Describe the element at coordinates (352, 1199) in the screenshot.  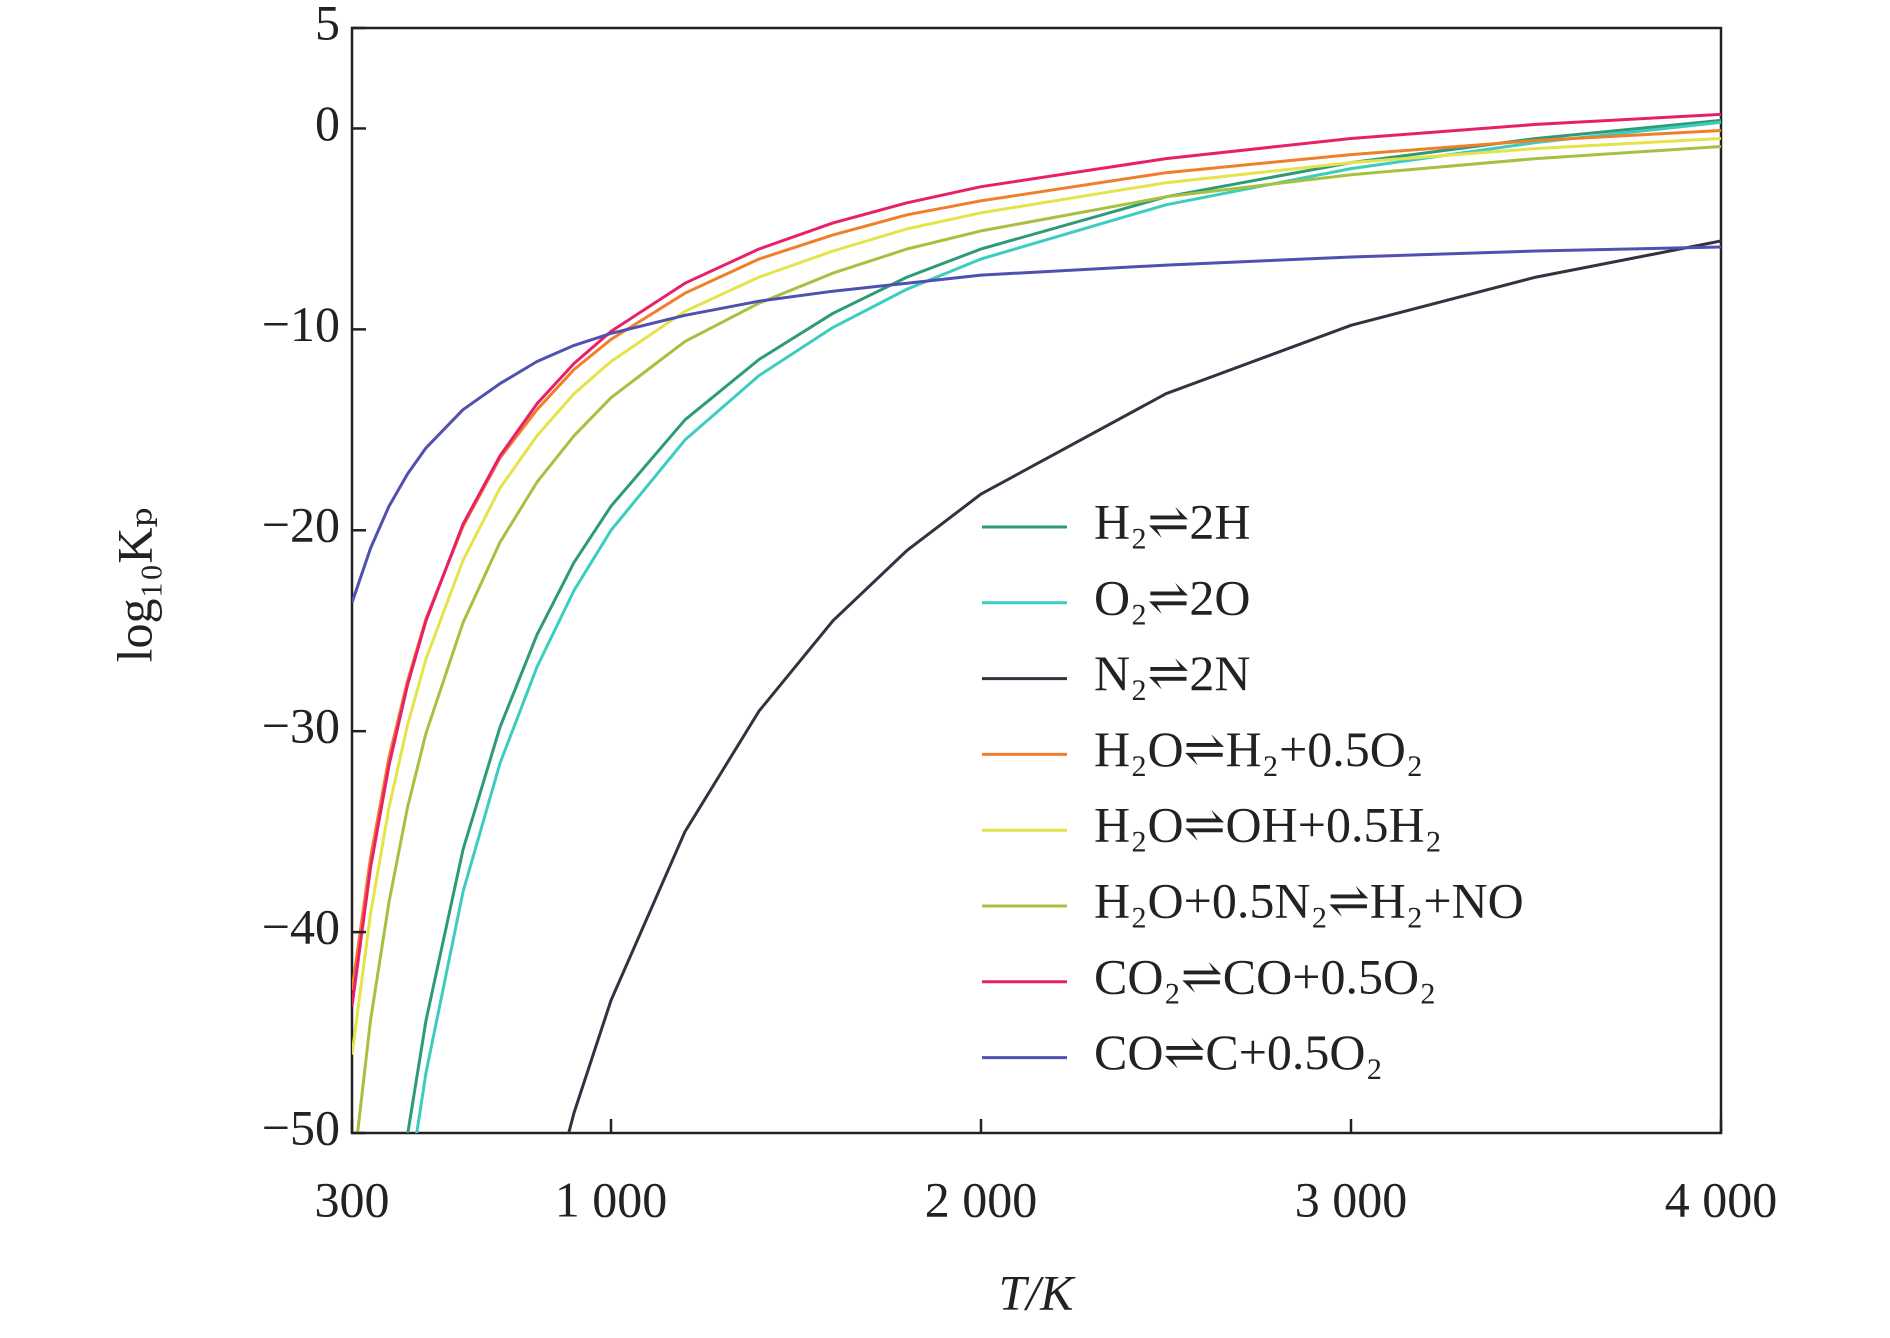
I see `x-tick-label: 300` at that location.